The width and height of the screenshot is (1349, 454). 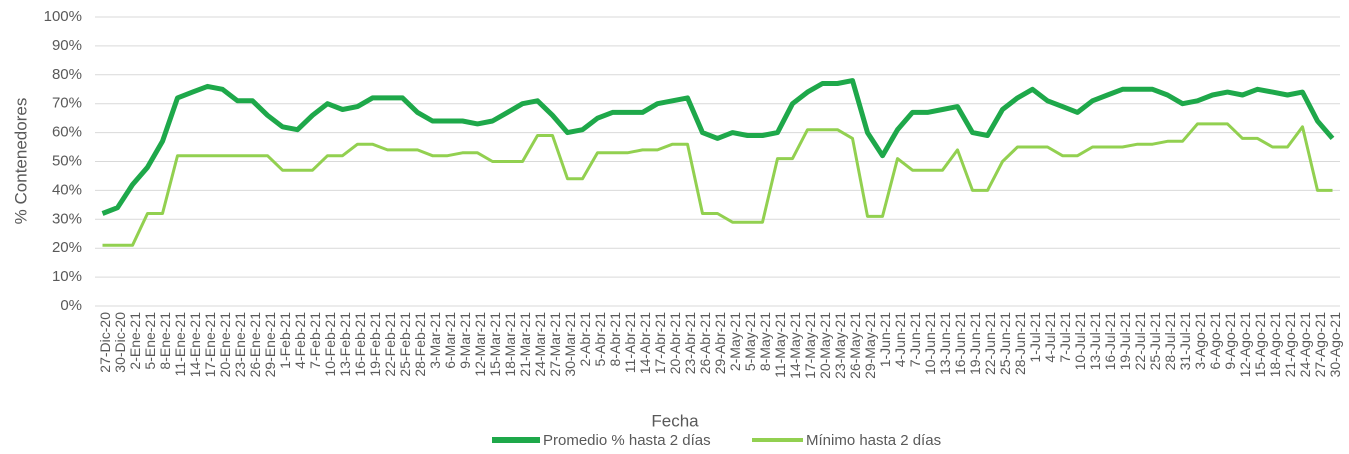 What do you see at coordinates (990, 343) in the screenshot?
I see `x-tick-label: 22-Jun-21` at bounding box center [990, 343].